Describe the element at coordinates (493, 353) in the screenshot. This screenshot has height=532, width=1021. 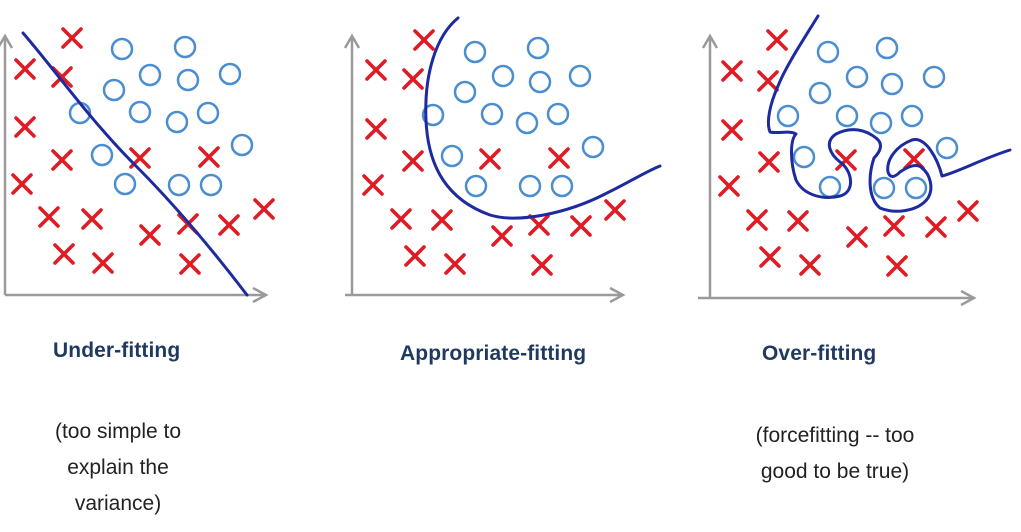
I see `panel-title: Appropriate-fitting` at that location.